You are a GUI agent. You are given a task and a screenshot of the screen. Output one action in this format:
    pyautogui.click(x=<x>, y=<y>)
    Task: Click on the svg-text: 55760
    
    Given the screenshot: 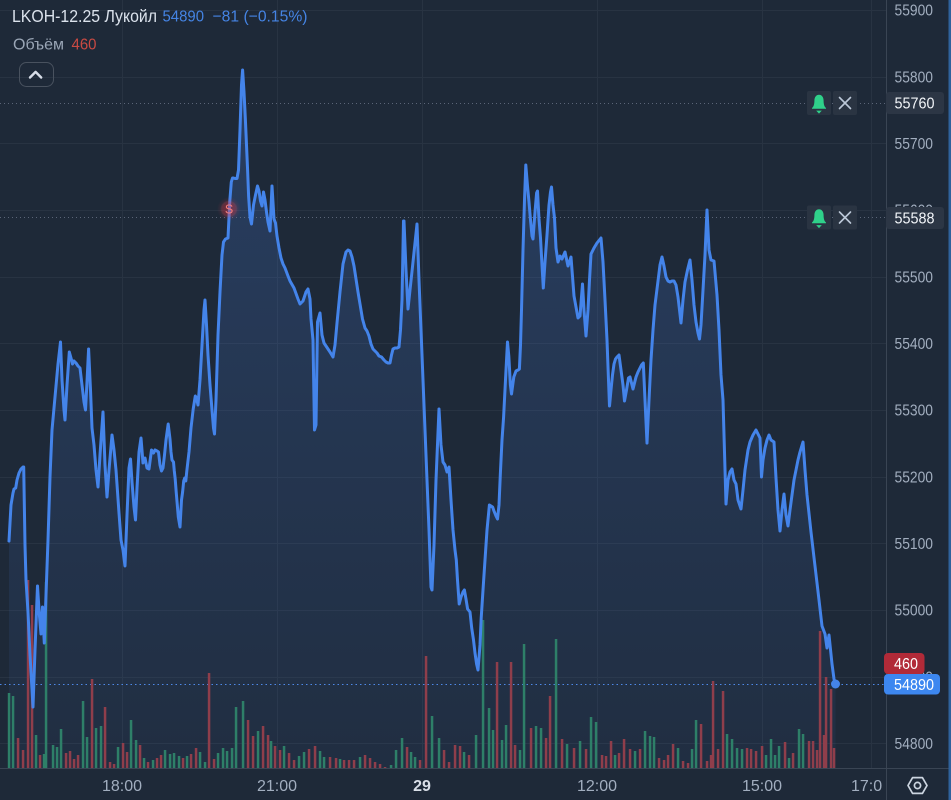 What is the action you would take?
    pyautogui.click(x=915, y=104)
    